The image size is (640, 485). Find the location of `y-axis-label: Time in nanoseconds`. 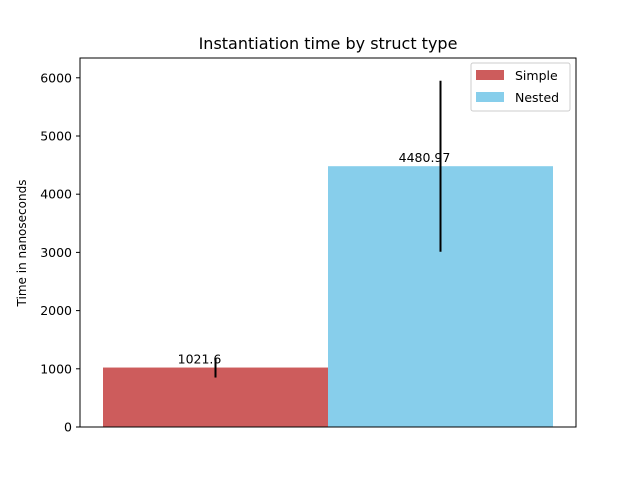

y-axis-label: Time in nanoseconds is located at coordinates (22, 244).